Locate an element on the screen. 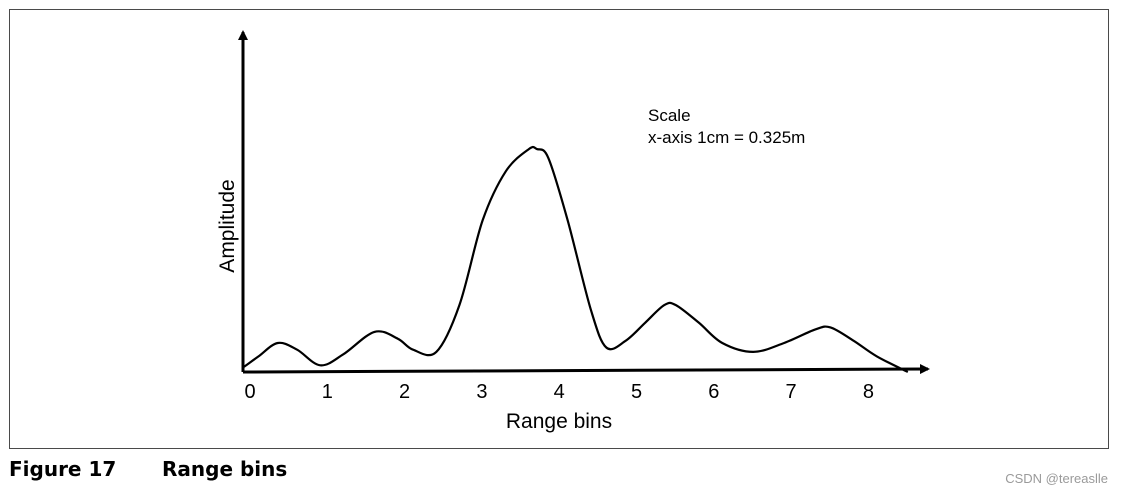 The width and height of the screenshot is (1124, 494). watermark: CSDN @tereaslle is located at coordinates (1056, 478).